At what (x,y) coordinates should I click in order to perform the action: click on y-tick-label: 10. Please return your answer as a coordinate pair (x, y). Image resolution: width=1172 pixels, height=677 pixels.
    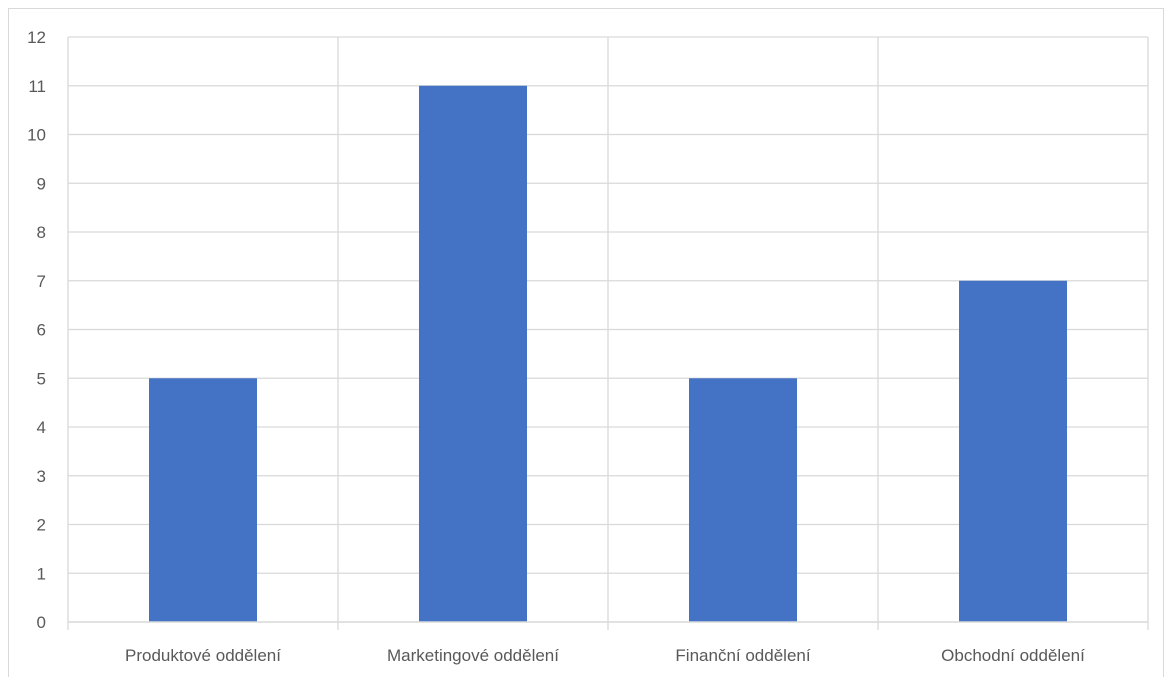
    Looking at the image, I should click on (36, 135).